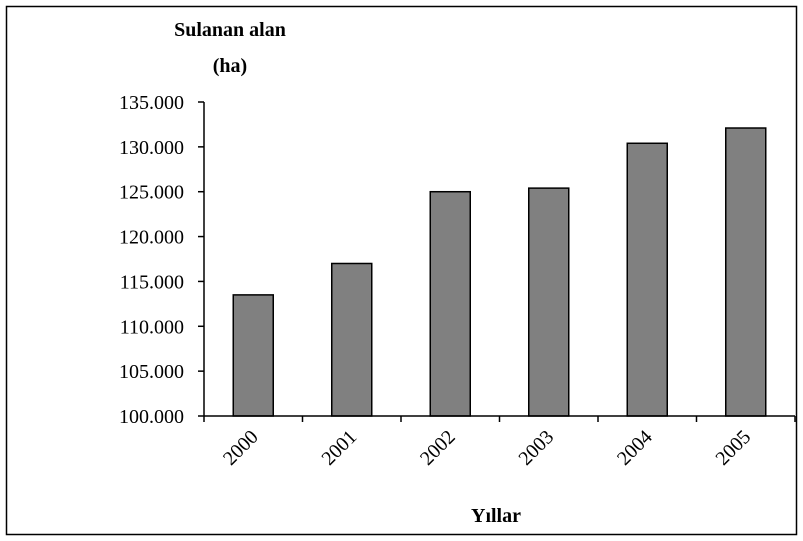 The width and height of the screenshot is (803, 541). I want to click on y-axis-title: (ha), so click(230, 66).